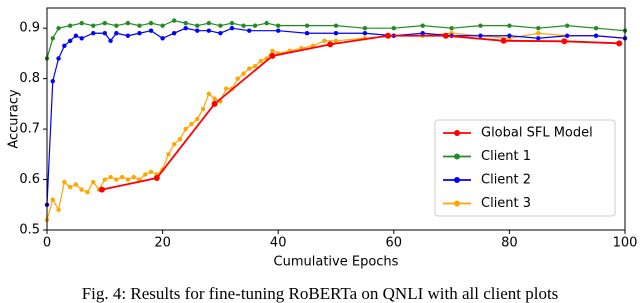 The image size is (640, 303). I want to click on x-tick-label: 80, so click(509, 243).